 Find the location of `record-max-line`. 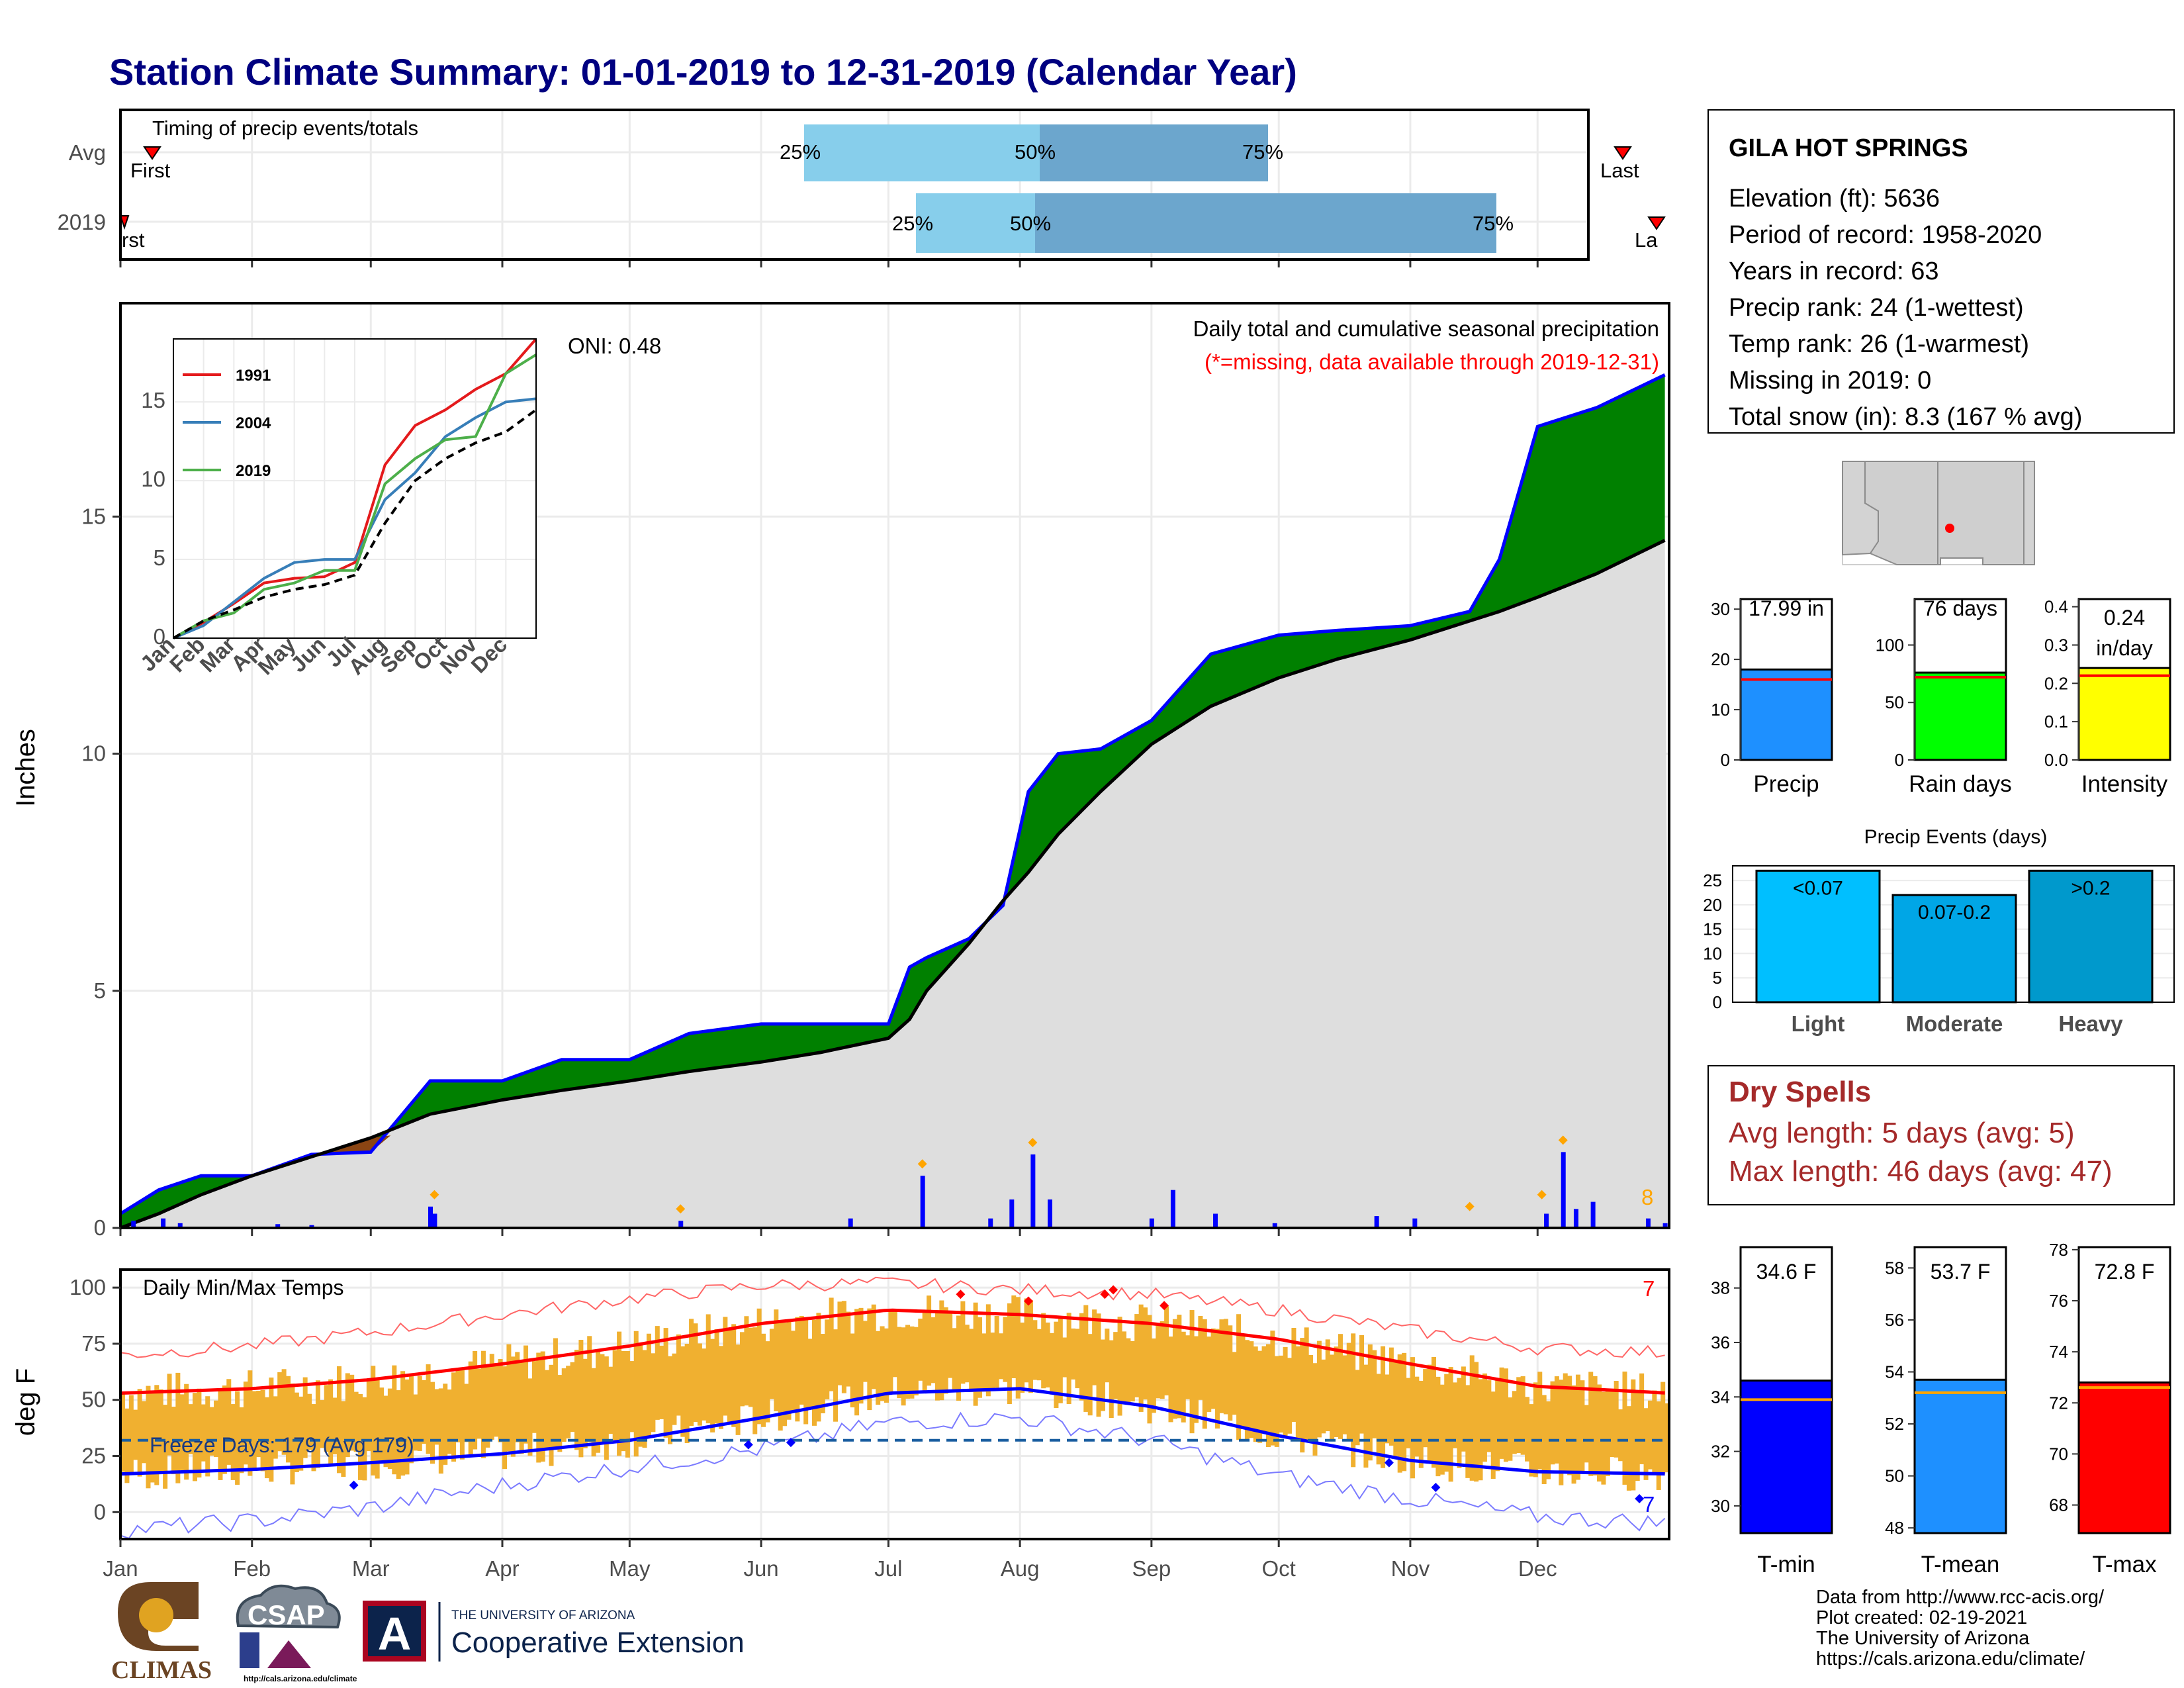

record-max-line is located at coordinates (893, 1317).